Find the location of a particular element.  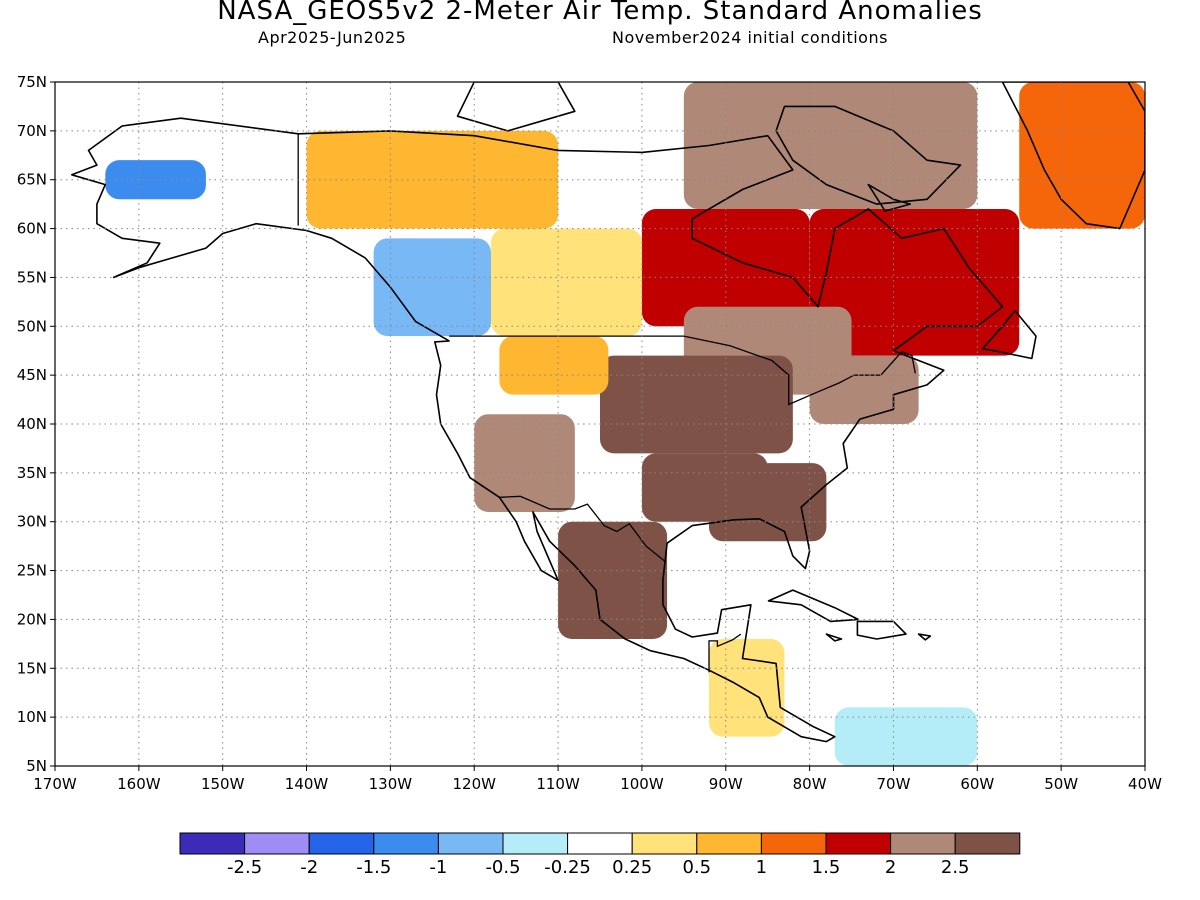

lat-label: 60N is located at coordinates (32, 229).